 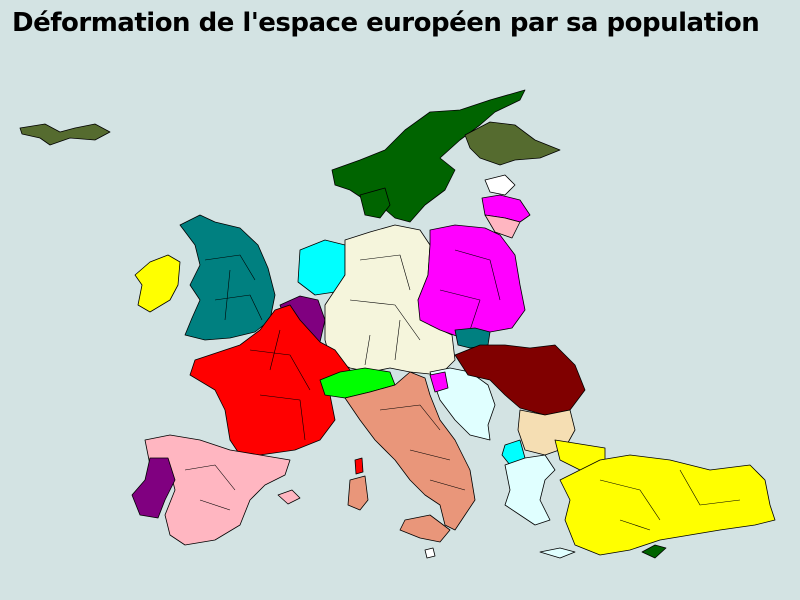 I want to click on united-kingdom, so click(x=227, y=277).